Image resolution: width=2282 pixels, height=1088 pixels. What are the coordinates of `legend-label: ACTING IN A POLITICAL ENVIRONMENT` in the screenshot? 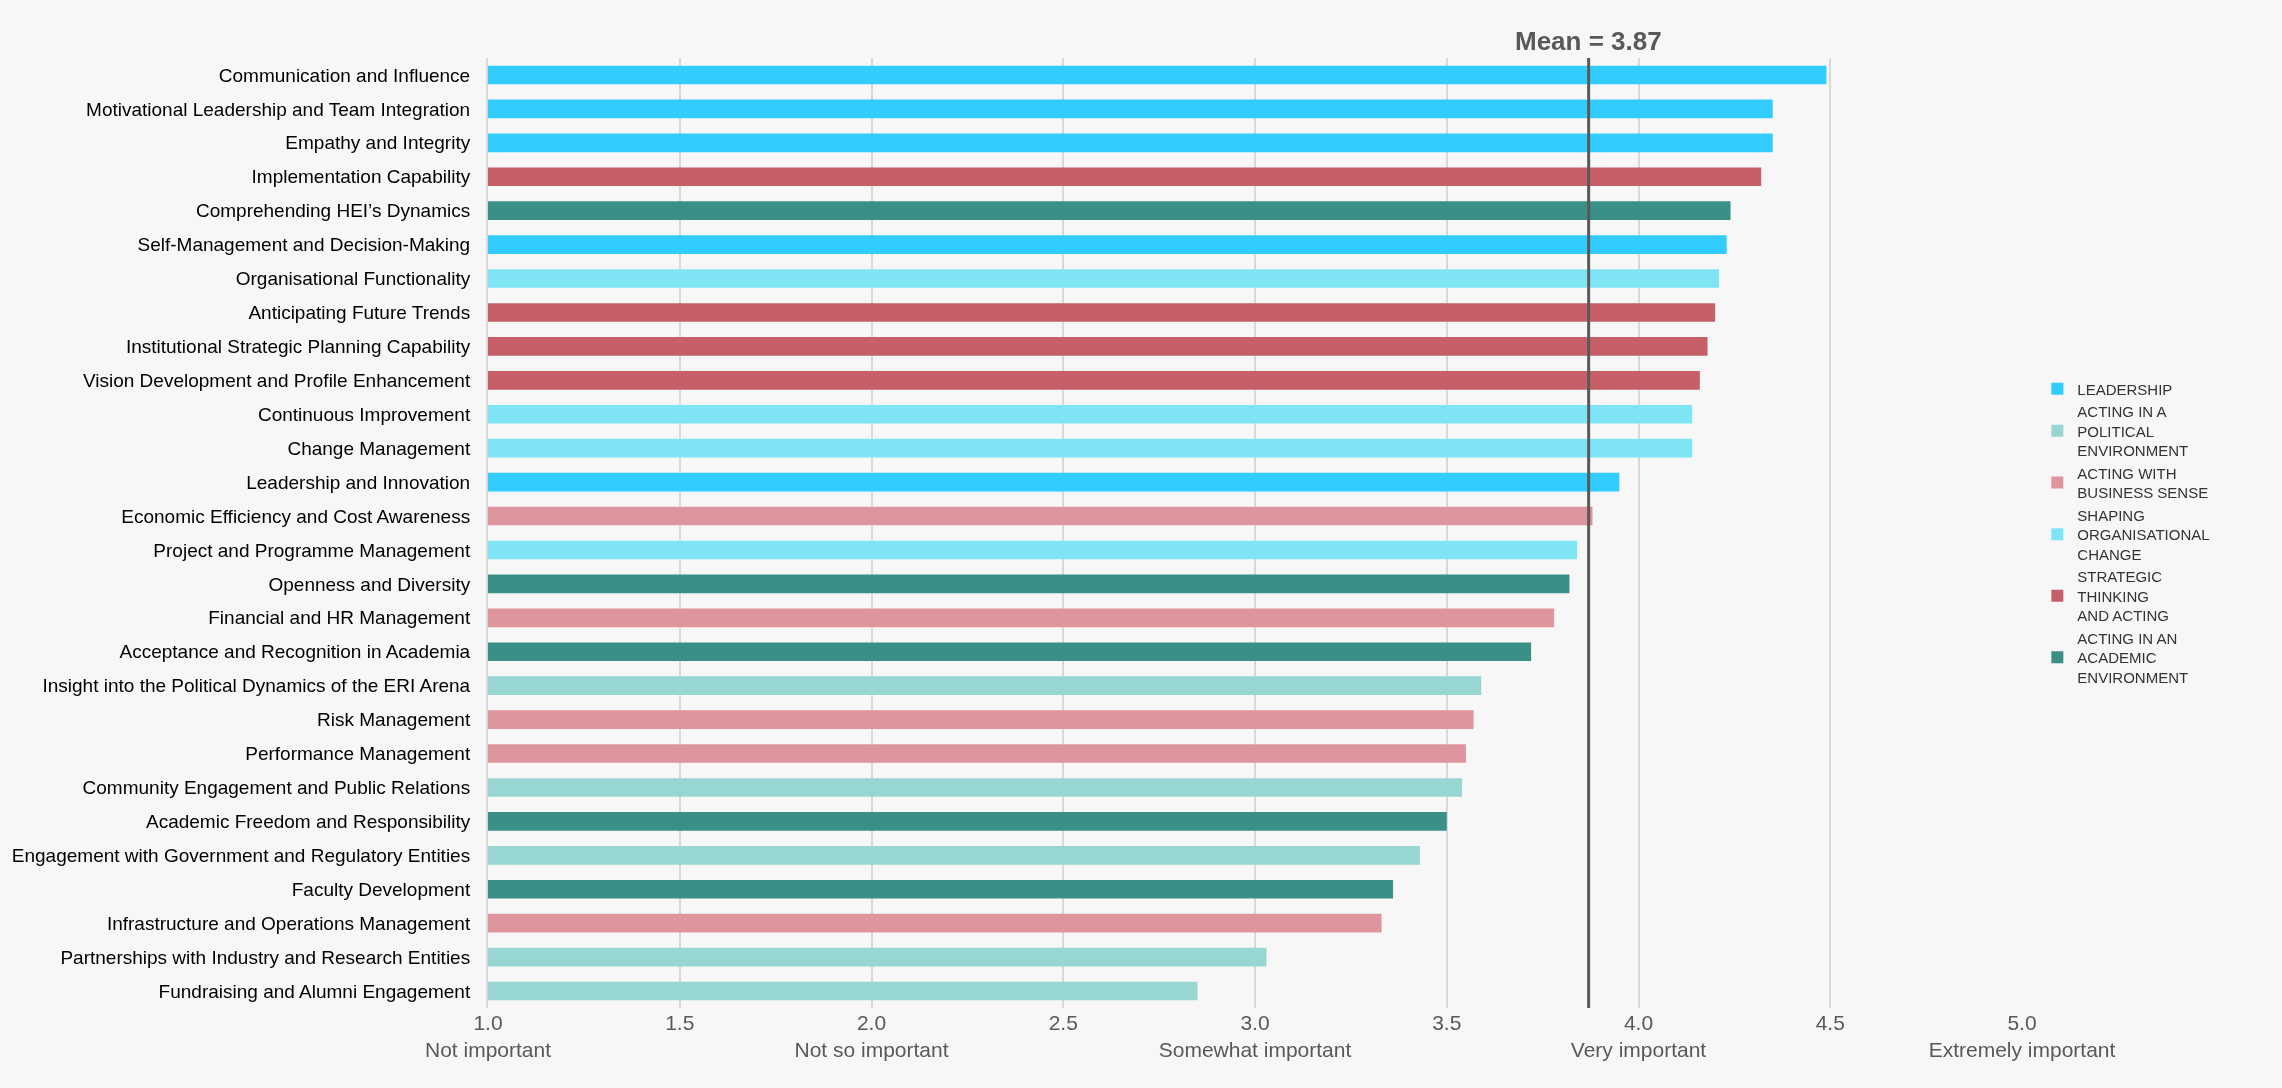 It's located at (2133, 431).